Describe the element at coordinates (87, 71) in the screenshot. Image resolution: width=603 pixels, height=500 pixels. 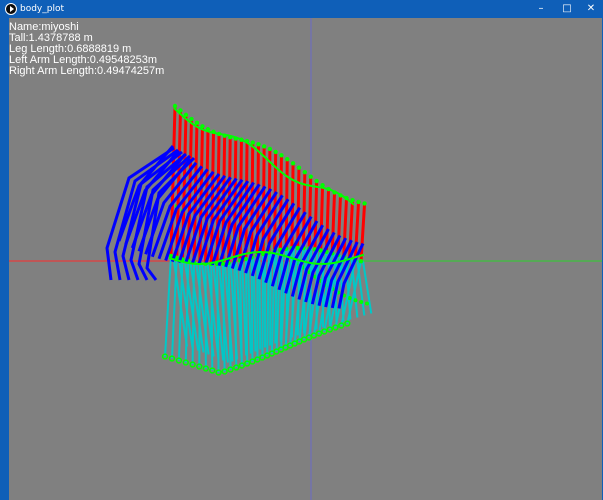
I see `info-right-arm-length: Right Arm Length:0.49474257m` at that location.